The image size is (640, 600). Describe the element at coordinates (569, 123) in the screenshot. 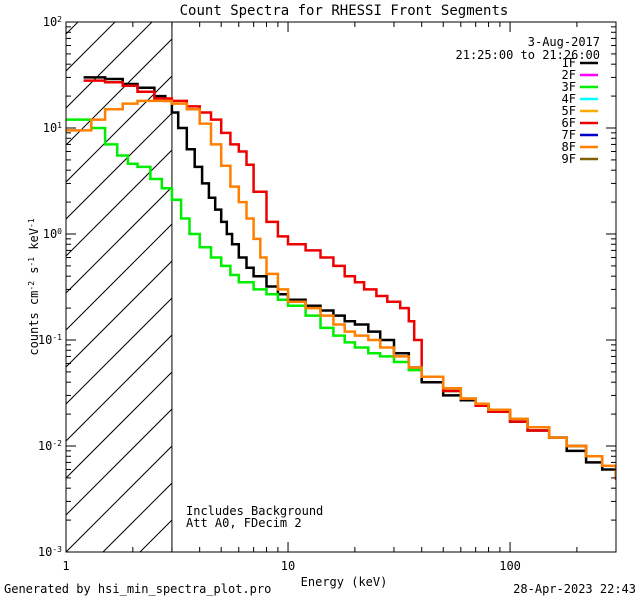

I see `legend-label: 6F` at that location.